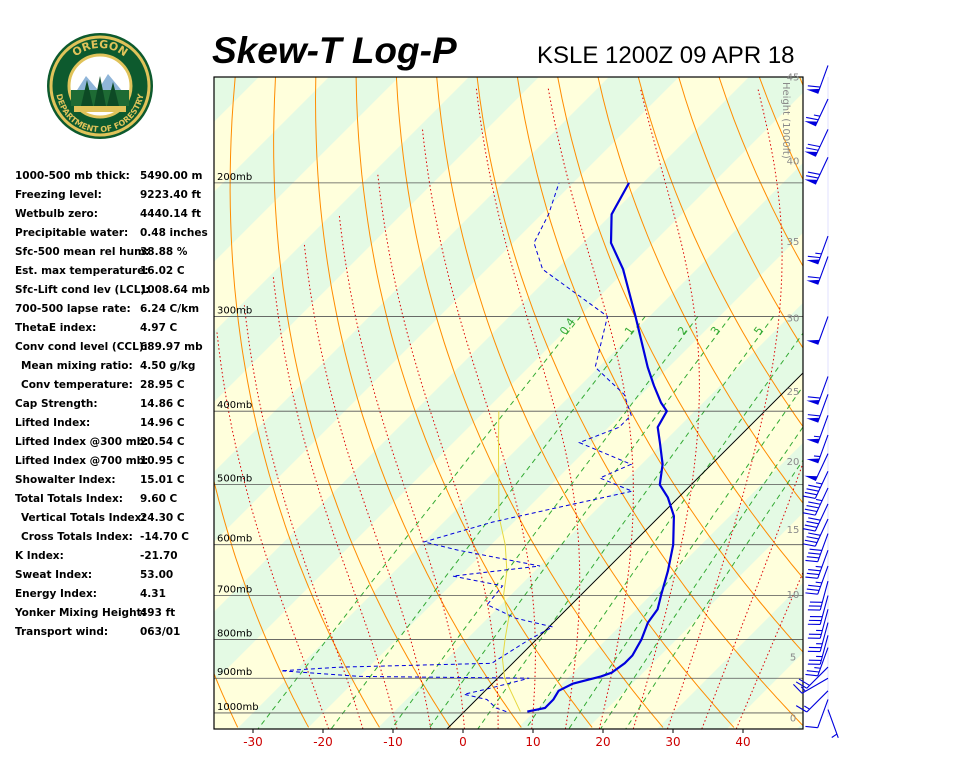 The height and width of the screenshot is (768, 960). I want to click on stat-label: 700-500 lapse rate:, so click(73, 309).